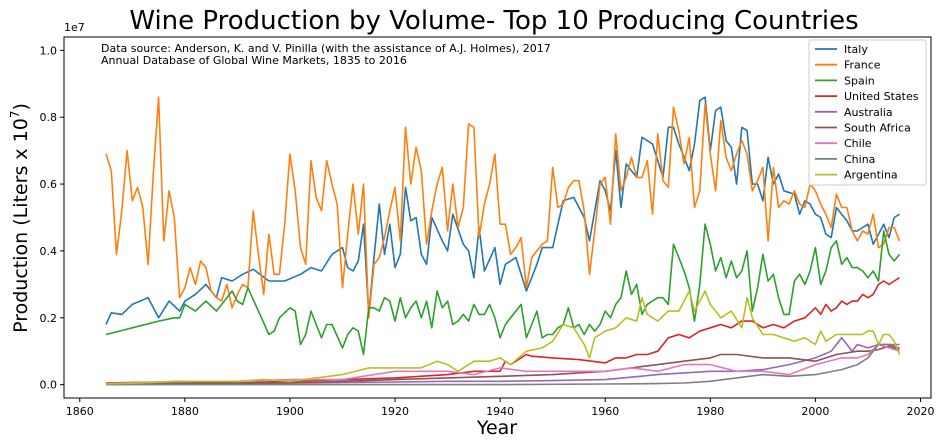 Image resolution: width=941 pixels, height=446 pixels. Describe the element at coordinates (49, 385) in the screenshot. I see `y-tick-label: 0.0` at that location.